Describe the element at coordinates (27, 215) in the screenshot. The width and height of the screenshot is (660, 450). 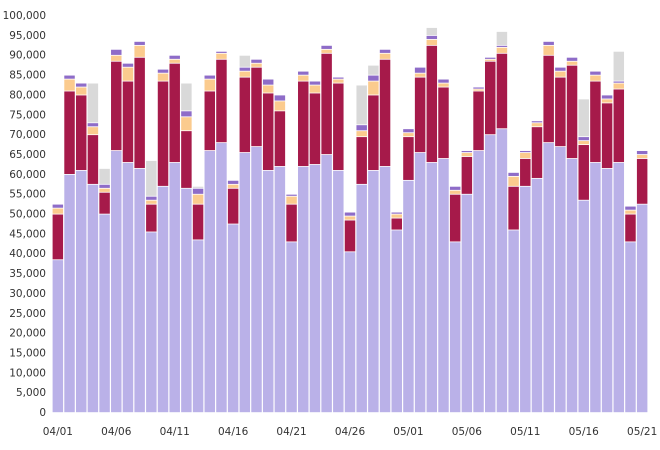
I see `y-tick-label: 50,000` at that location.